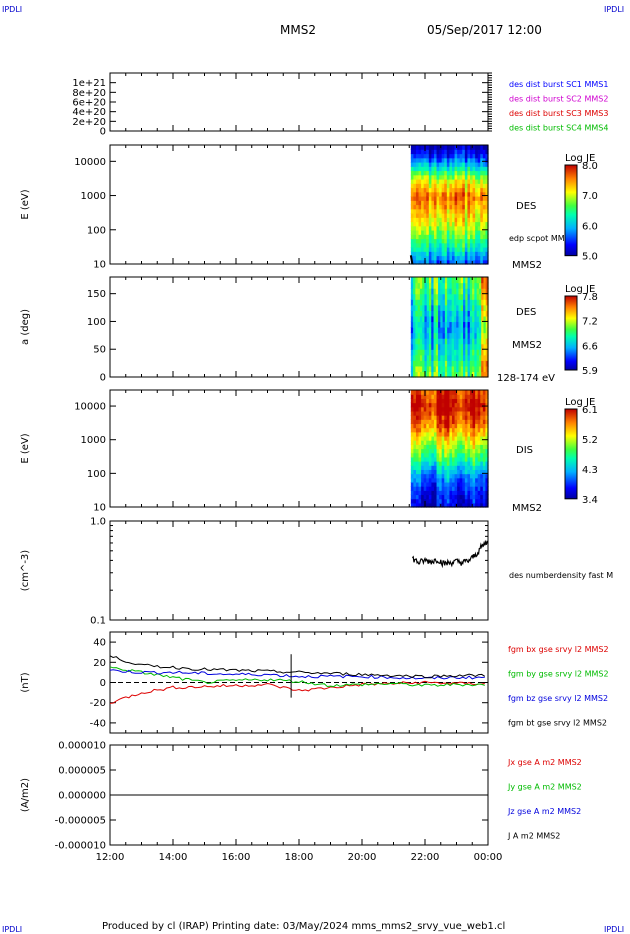  What do you see at coordinates (558, 113) in the screenshot?
I see `panel1-legend-entry: des dist burst SC3 MMS3` at bounding box center [558, 113].